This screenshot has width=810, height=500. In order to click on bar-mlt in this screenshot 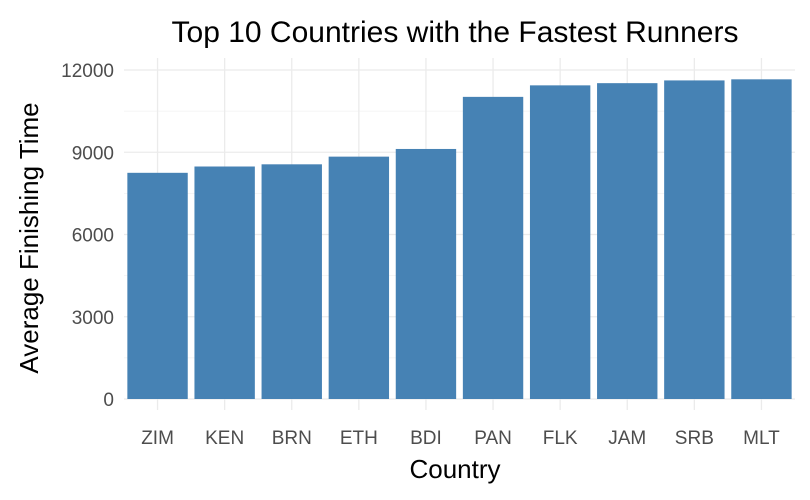, I will do `click(761, 239)`.